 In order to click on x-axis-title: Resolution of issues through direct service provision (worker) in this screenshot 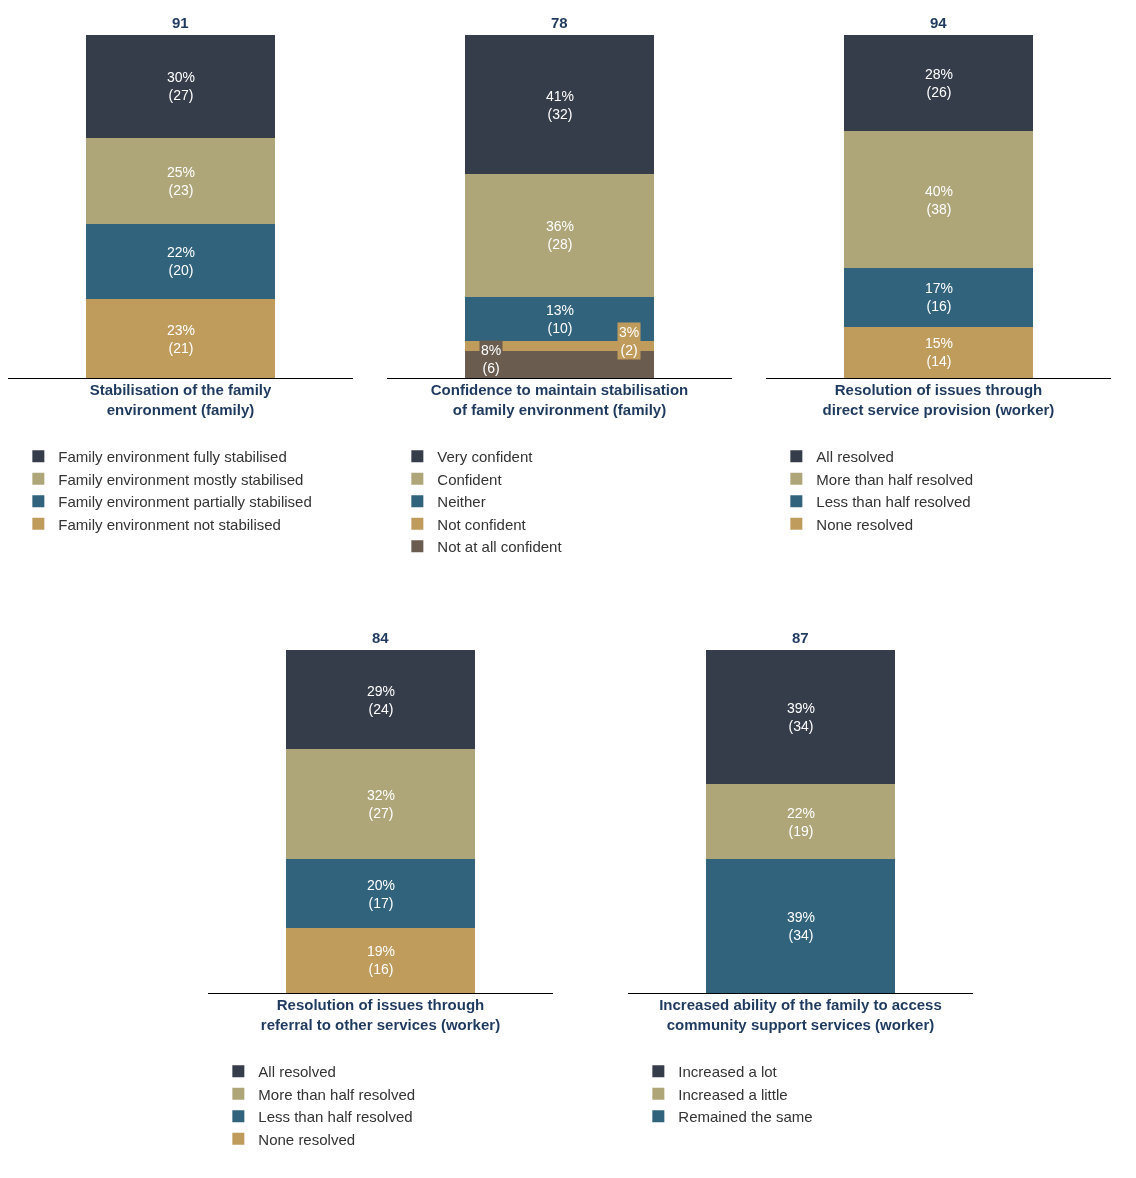, I will do `click(938, 399)`.